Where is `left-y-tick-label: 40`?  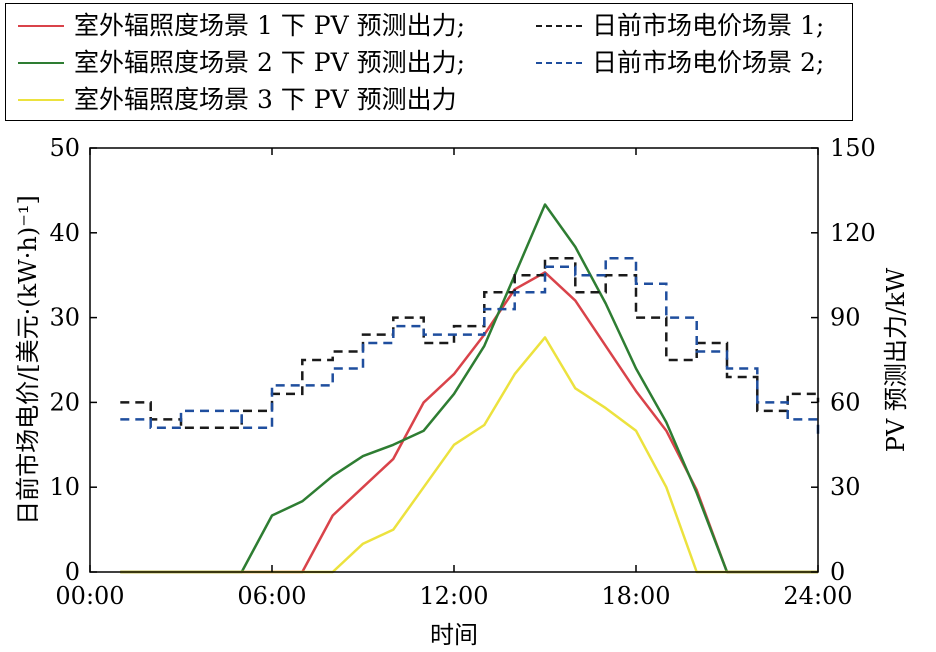
left-y-tick-label: 40 is located at coordinates (64, 233).